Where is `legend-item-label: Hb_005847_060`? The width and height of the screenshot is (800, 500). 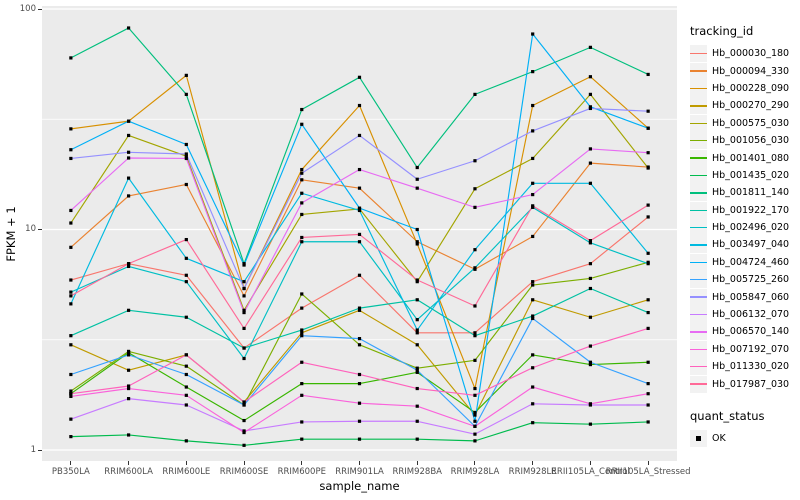
legend-item-label: Hb_005847_060 is located at coordinates (751, 297).